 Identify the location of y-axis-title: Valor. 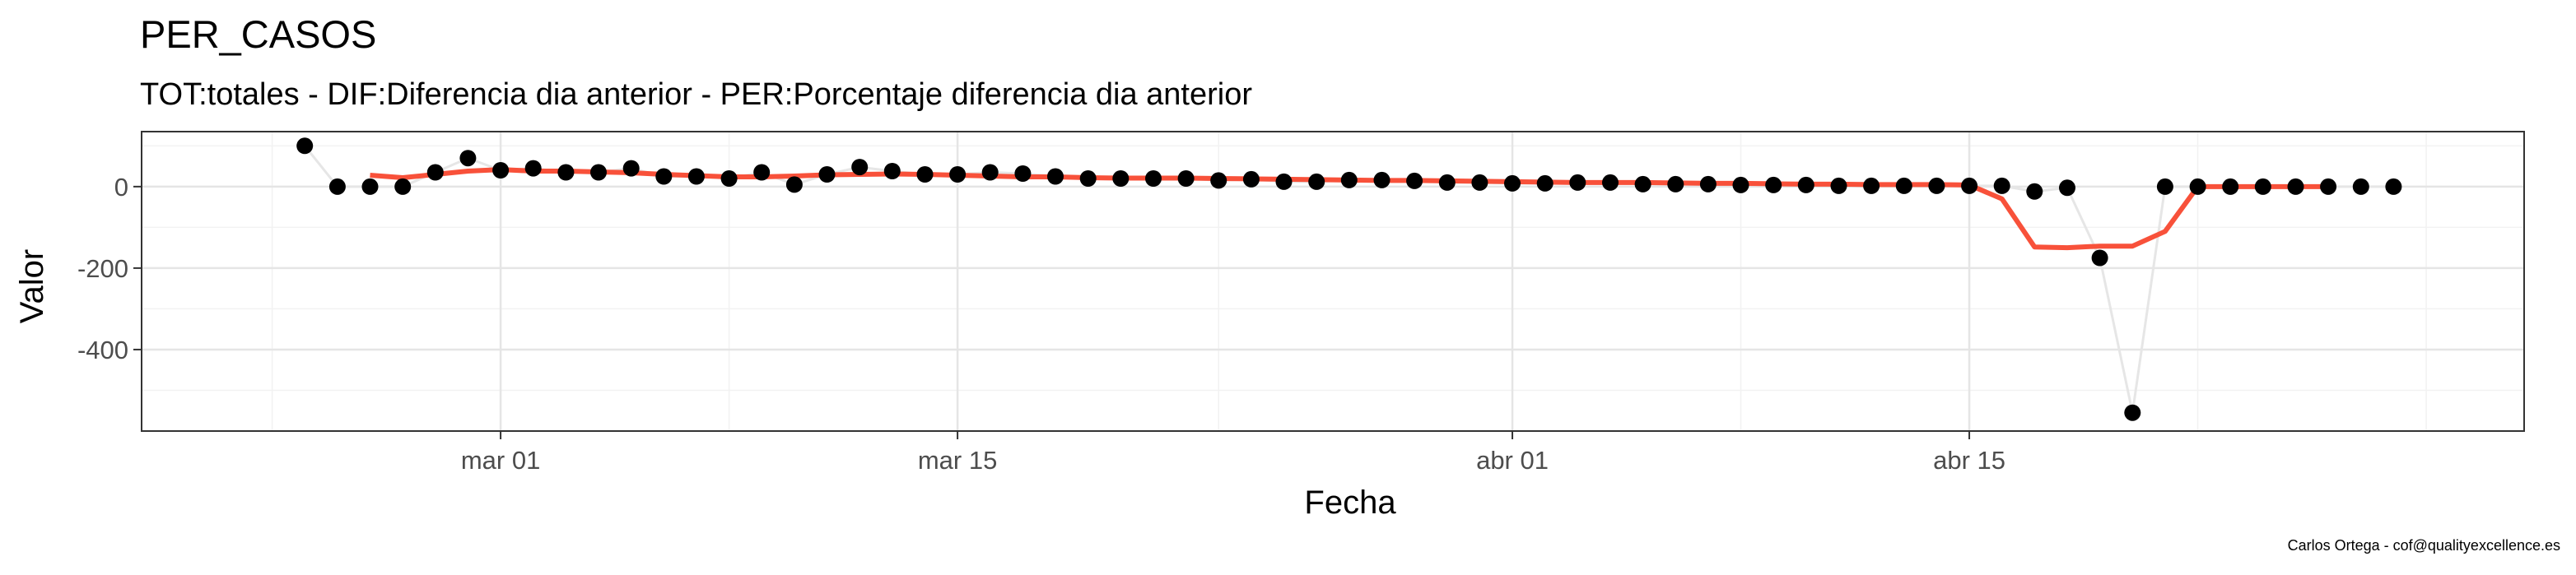
(32, 286).